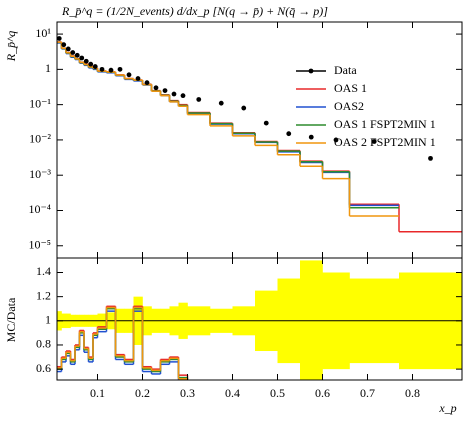 Image resolution: width=467 pixels, height=421 pixels. Describe the element at coordinates (43, 271) in the screenshot. I see `y-tick-label: 1.4` at that location.